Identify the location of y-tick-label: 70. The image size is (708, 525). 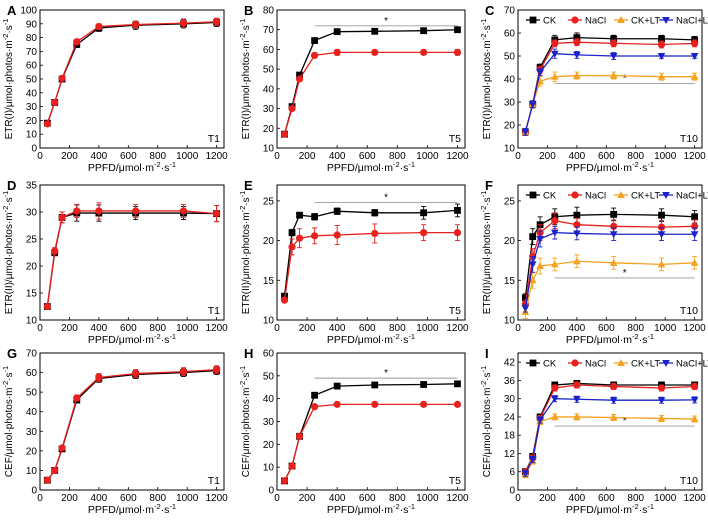
(32, 354).